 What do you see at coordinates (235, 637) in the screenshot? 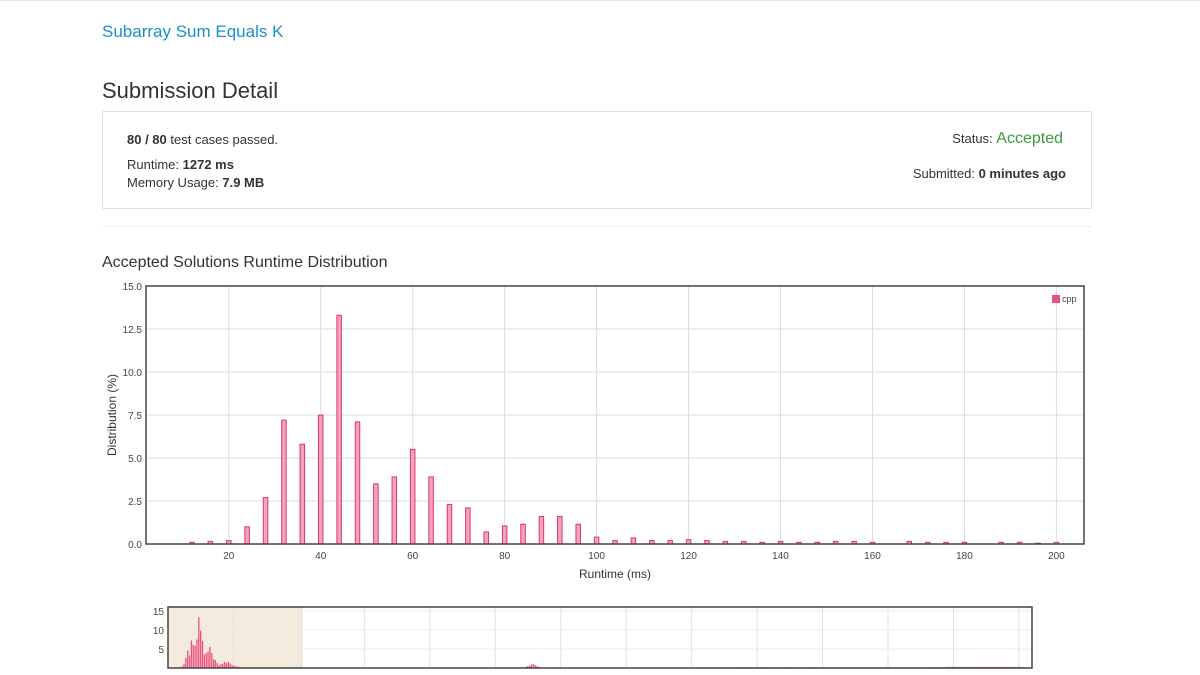
I see `navigator-selection` at bounding box center [235, 637].